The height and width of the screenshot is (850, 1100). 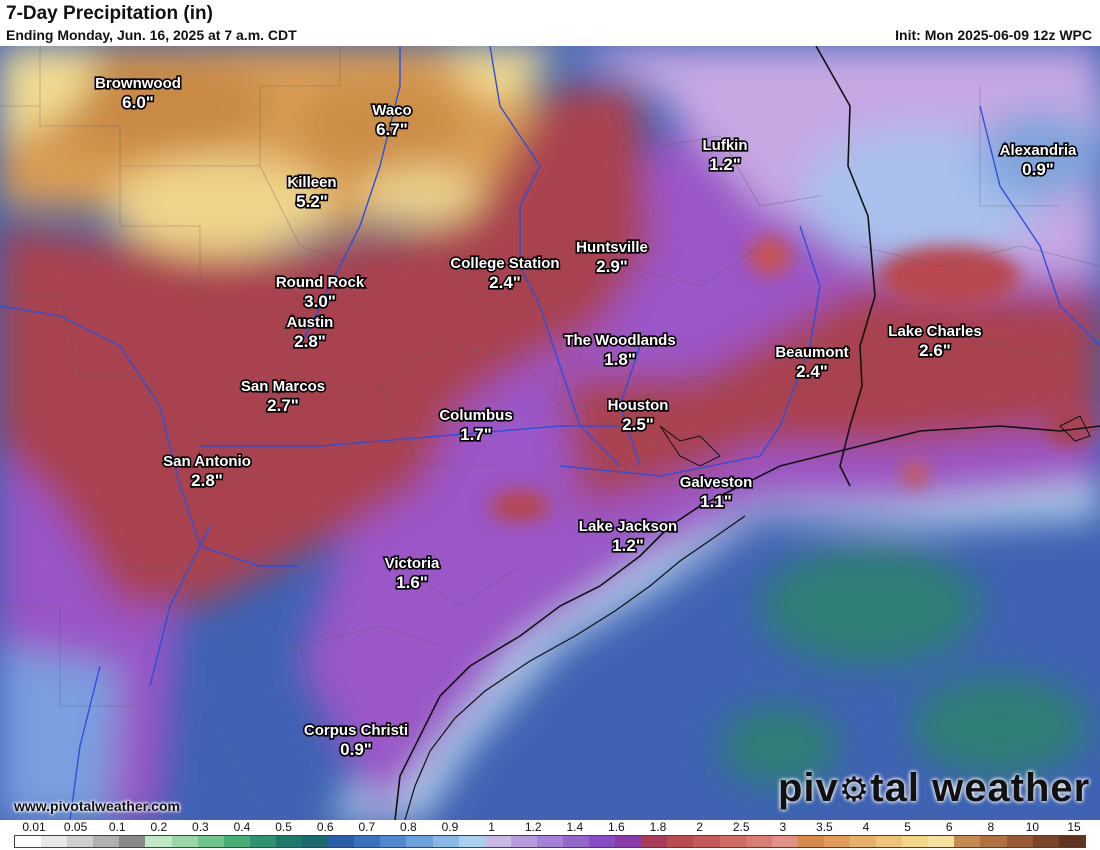 What do you see at coordinates (612, 247) in the screenshot?
I see `city-name: Huntsville` at bounding box center [612, 247].